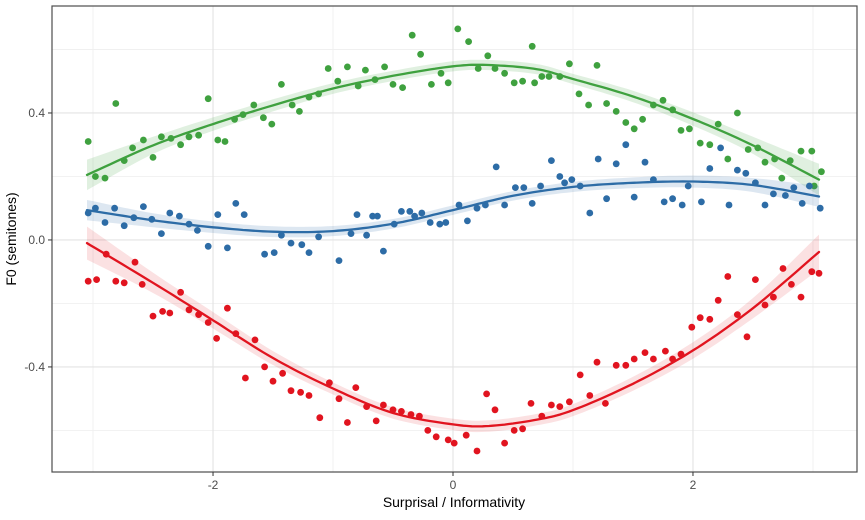 The height and width of the screenshot is (520, 865). What do you see at coordinates (454, 502) in the screenshot?
I see `x-axis-title: Surprisal / Informativity` at bounding box center [454, 502].